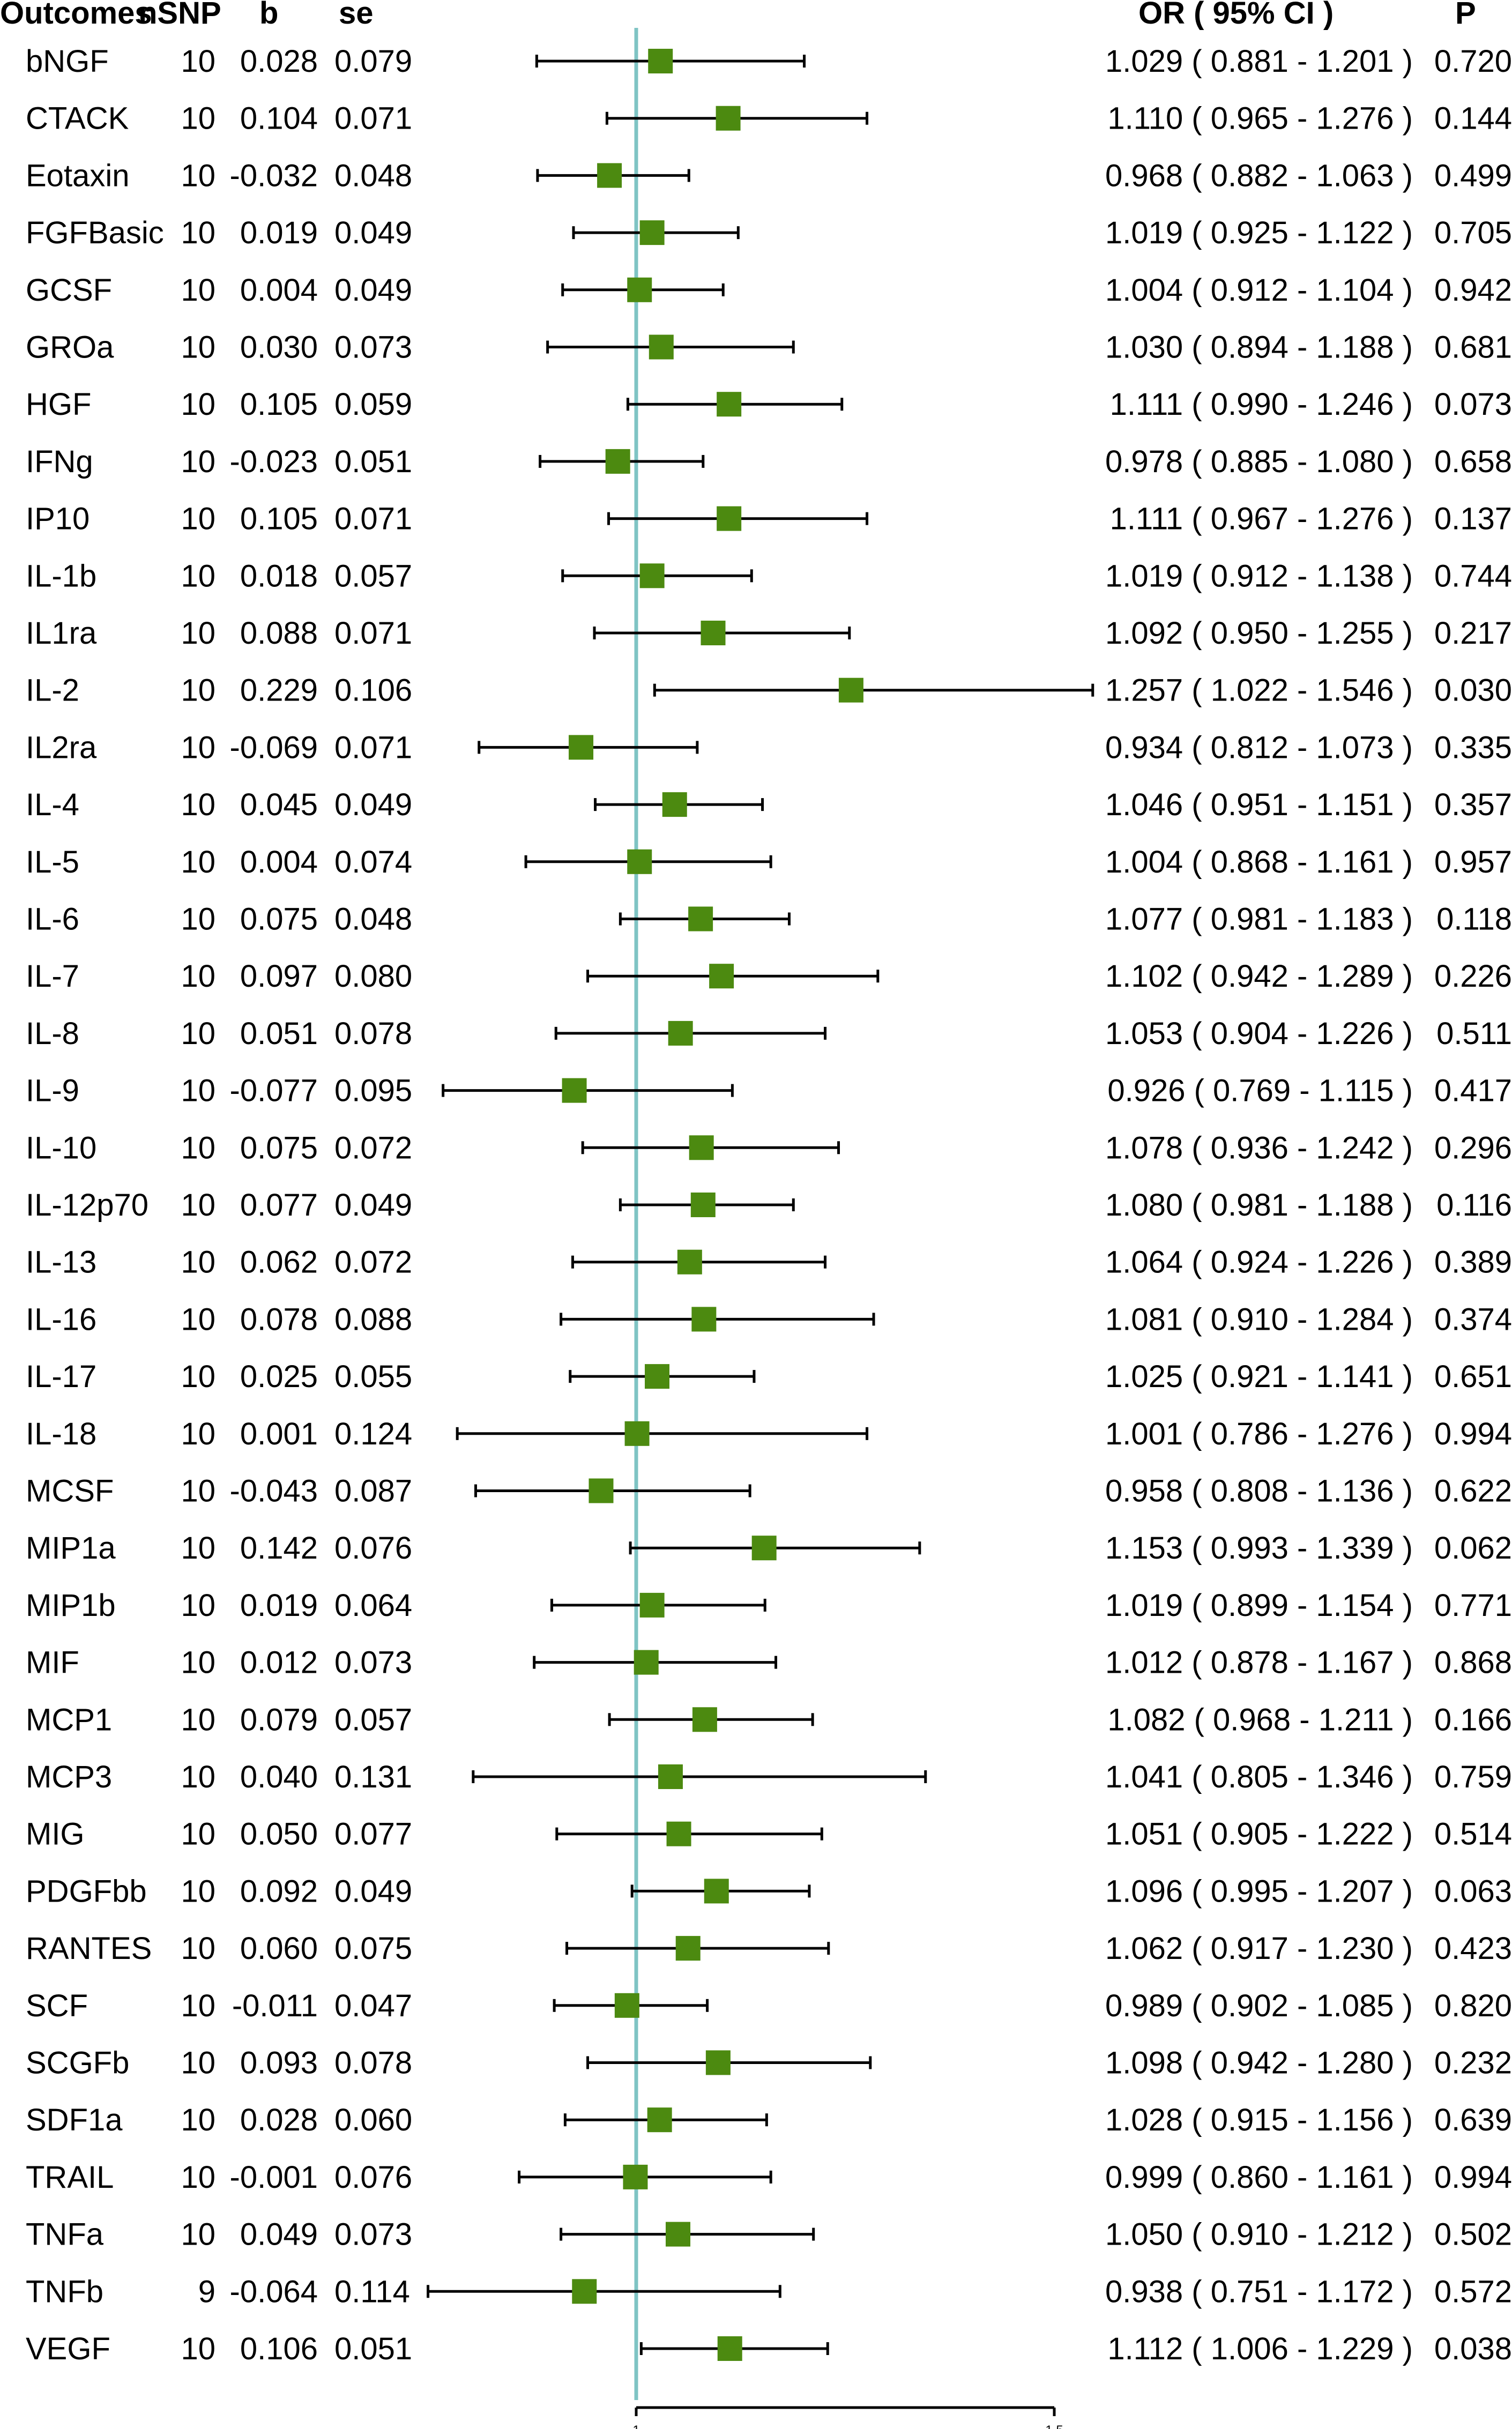 This screenshot has height=2429, width=1512. I want to click on beta-value: 0.075, so click(279, 919).